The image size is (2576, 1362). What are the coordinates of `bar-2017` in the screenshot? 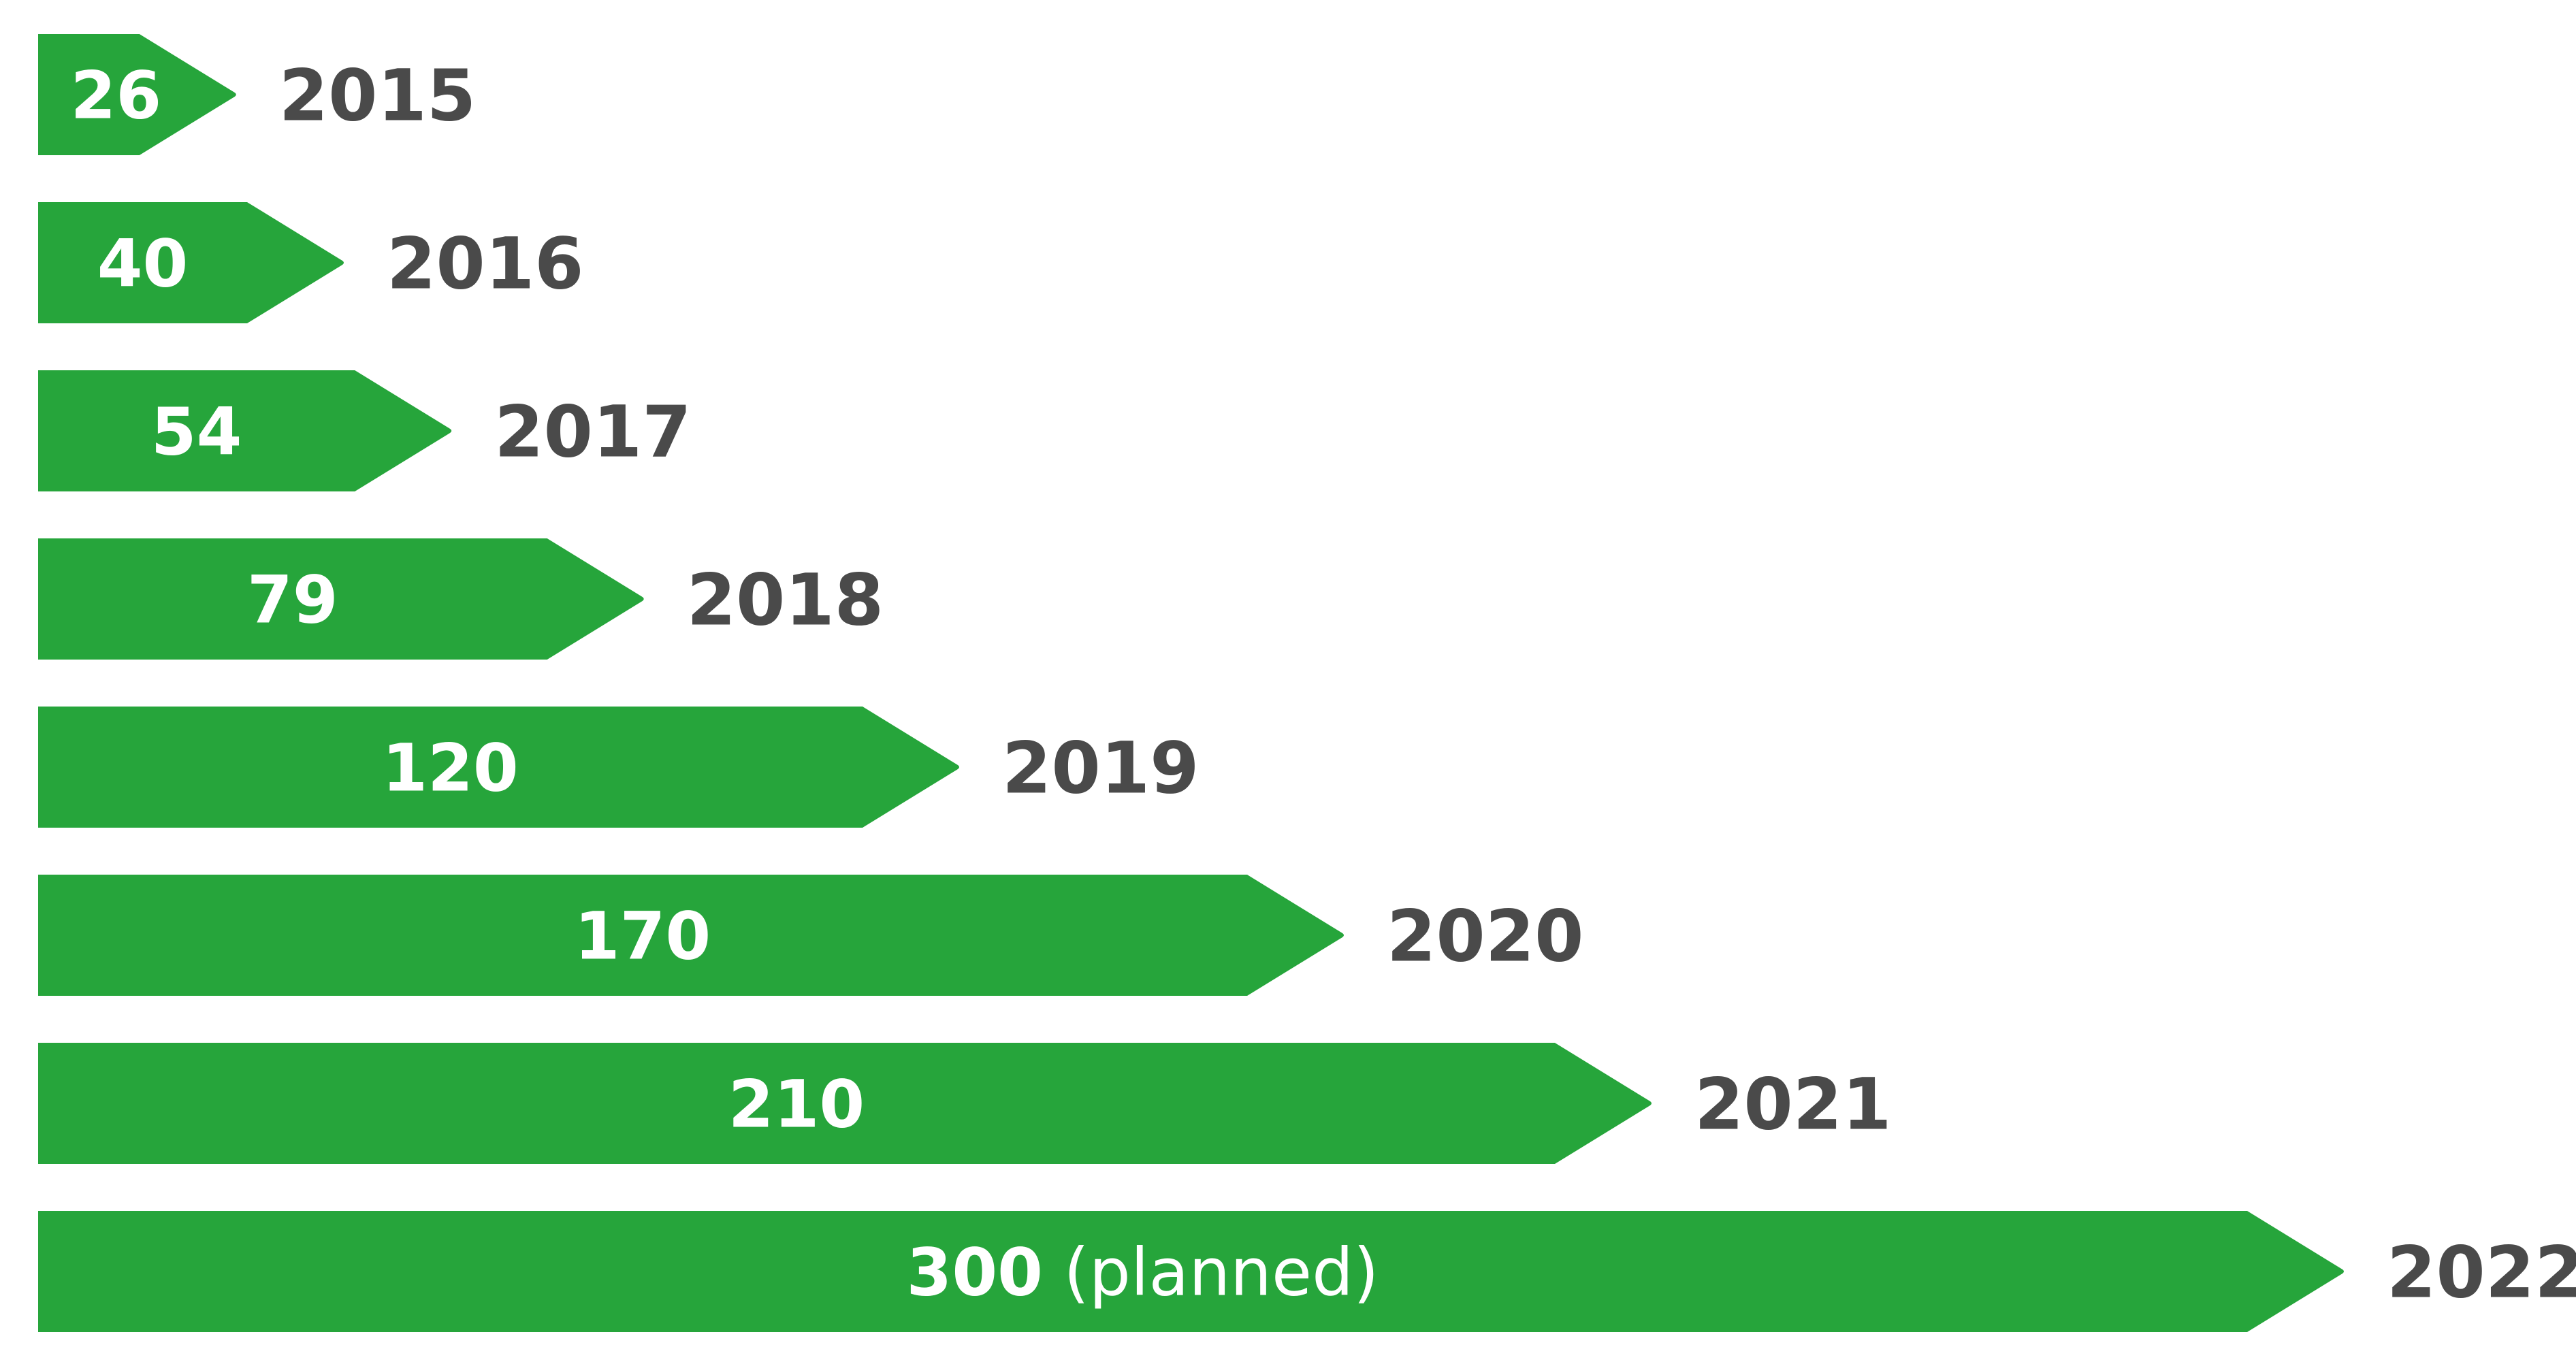 It's located at (245, 431).